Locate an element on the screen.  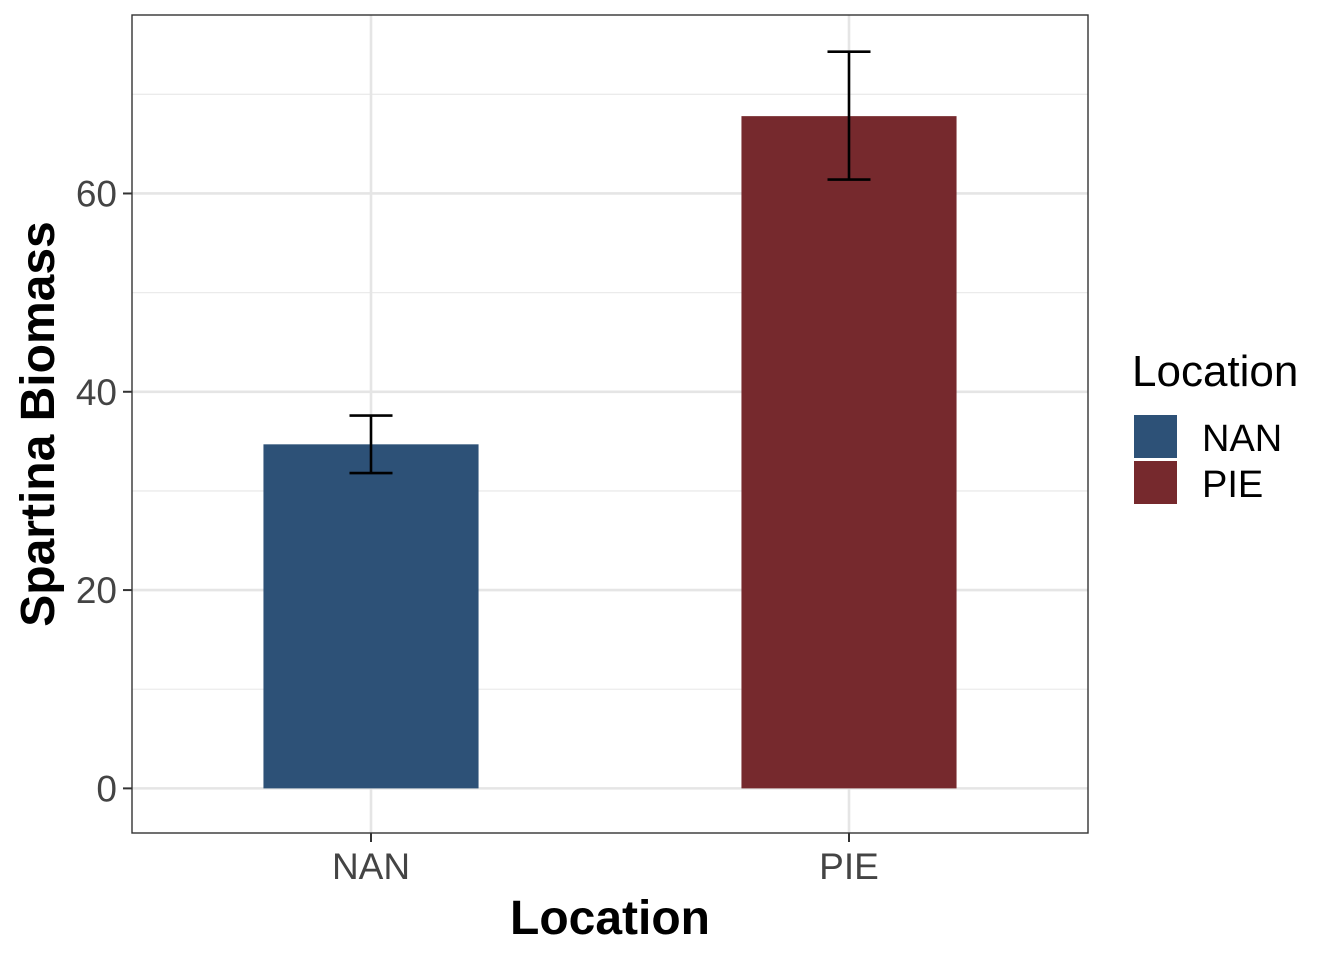
y-tick-label: 20 is located at coordinates (96, 590).